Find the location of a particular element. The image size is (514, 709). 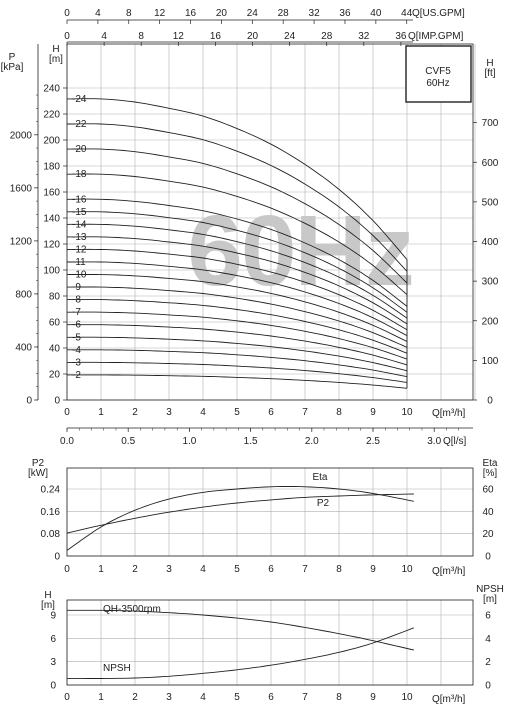

power-plot-frame is located at coordinates (270, 512).